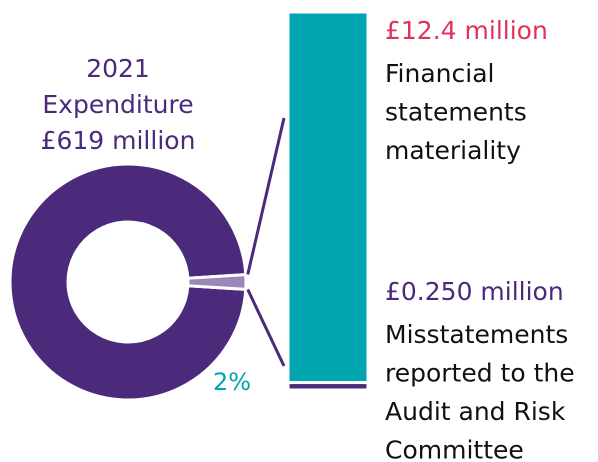 Image resolution: width=598 pixels, height=462 pixels. Describe the element at coordinates (474, 291) in the screenshot. I see `segment-label: £0.250 million` at that location.